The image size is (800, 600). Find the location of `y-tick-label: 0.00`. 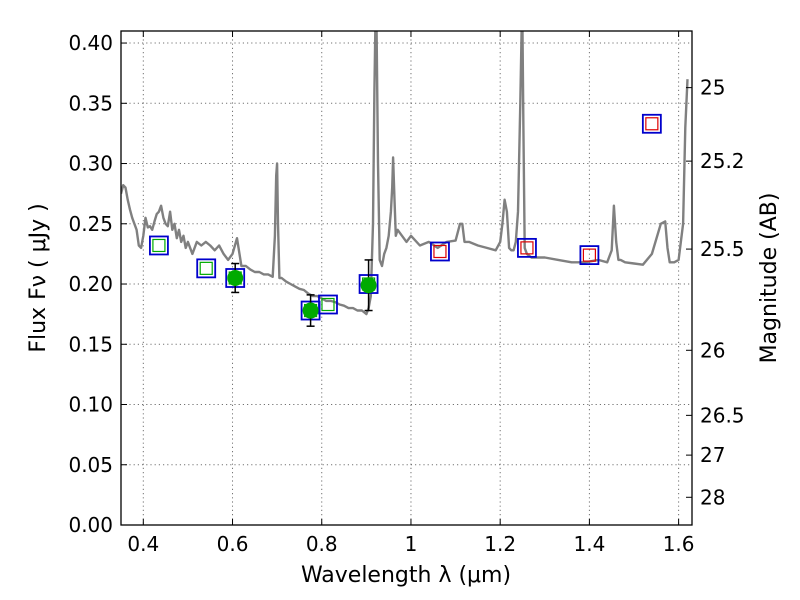

y-tick-label: 0.00 is located at coordinates (90, 525).